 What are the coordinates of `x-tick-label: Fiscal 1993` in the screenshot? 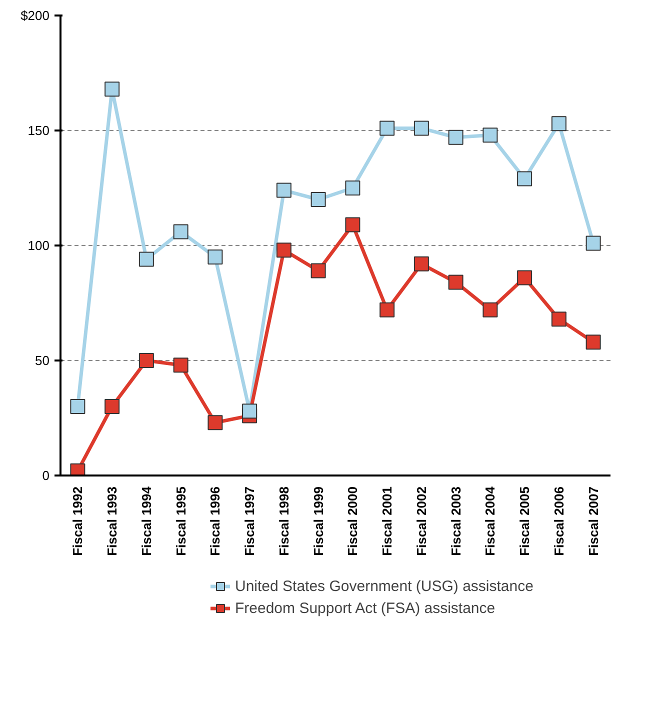 It's located at (112, 521).